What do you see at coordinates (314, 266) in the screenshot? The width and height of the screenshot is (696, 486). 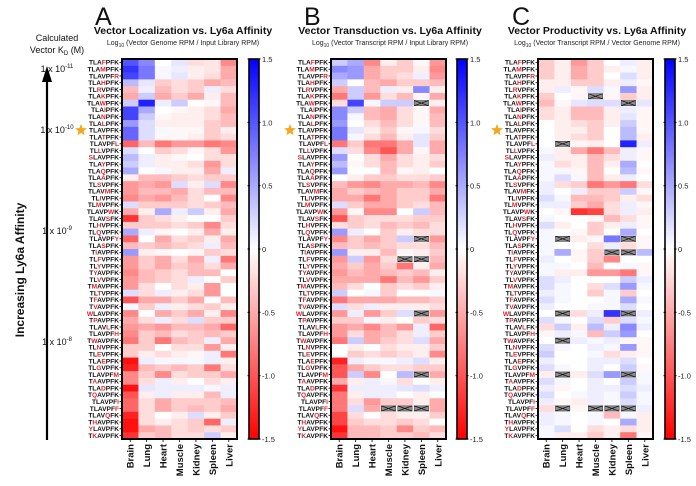 I see `row-label: TLYVPFK` at bounding box center [314, 266].